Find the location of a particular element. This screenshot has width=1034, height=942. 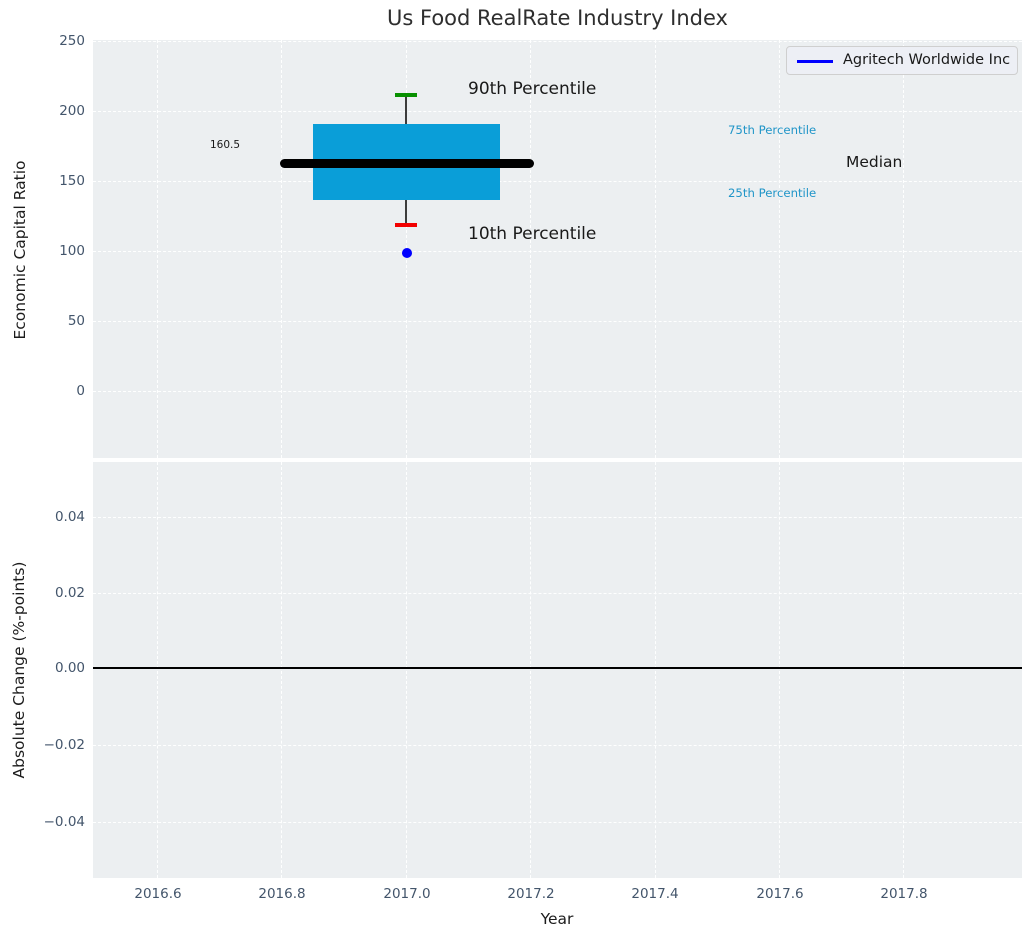

p10-annotation: 10th Percentile is located at coordinates (532, 234).